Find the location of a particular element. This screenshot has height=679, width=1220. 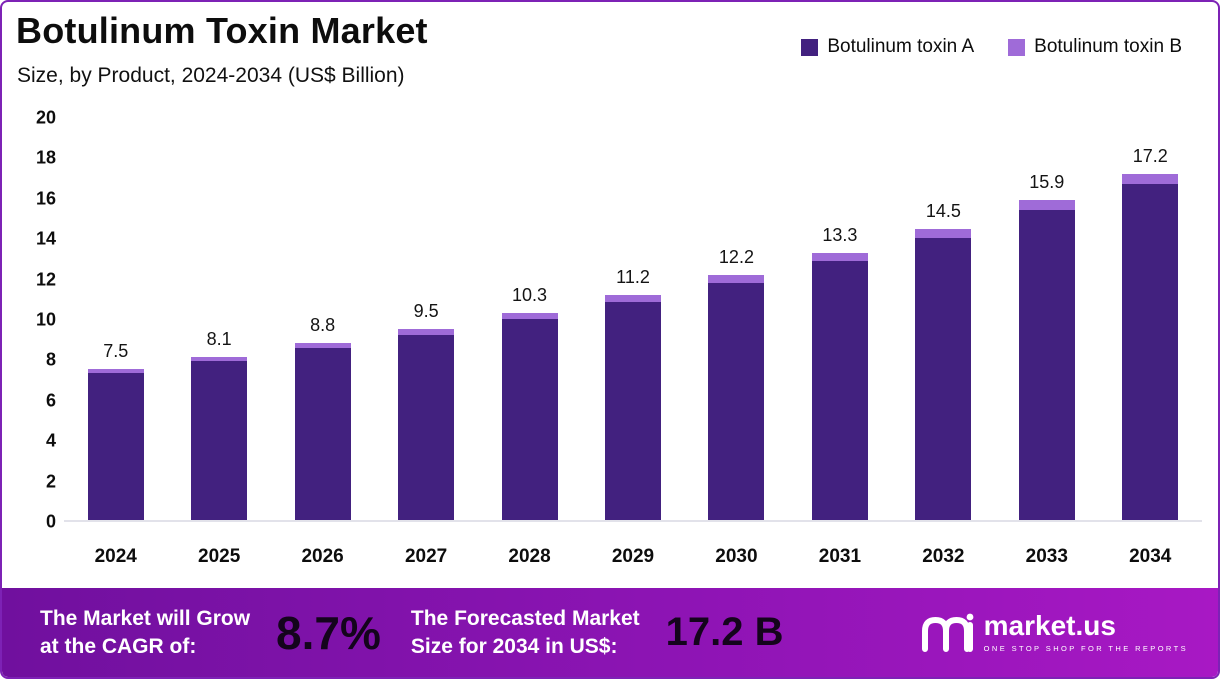

x-tick-label: 2026 is located at coordinates (322, 556).